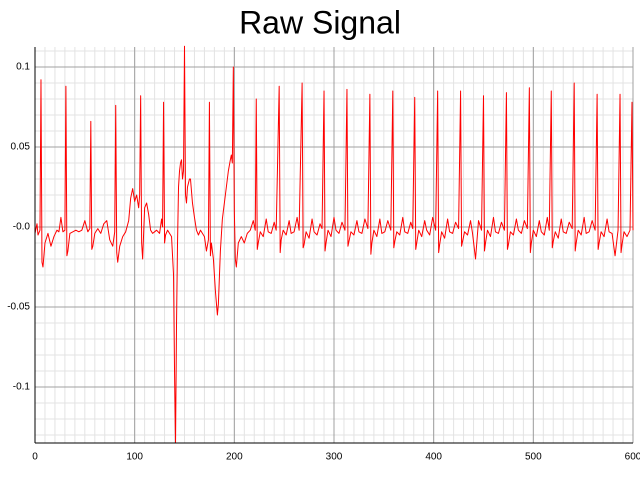 This screenshot has height=480, width=640. What do you see at coordinates (533, 457) in the screenshot?
I see `x-tick-label: 500` at bounding box center [533, 457].